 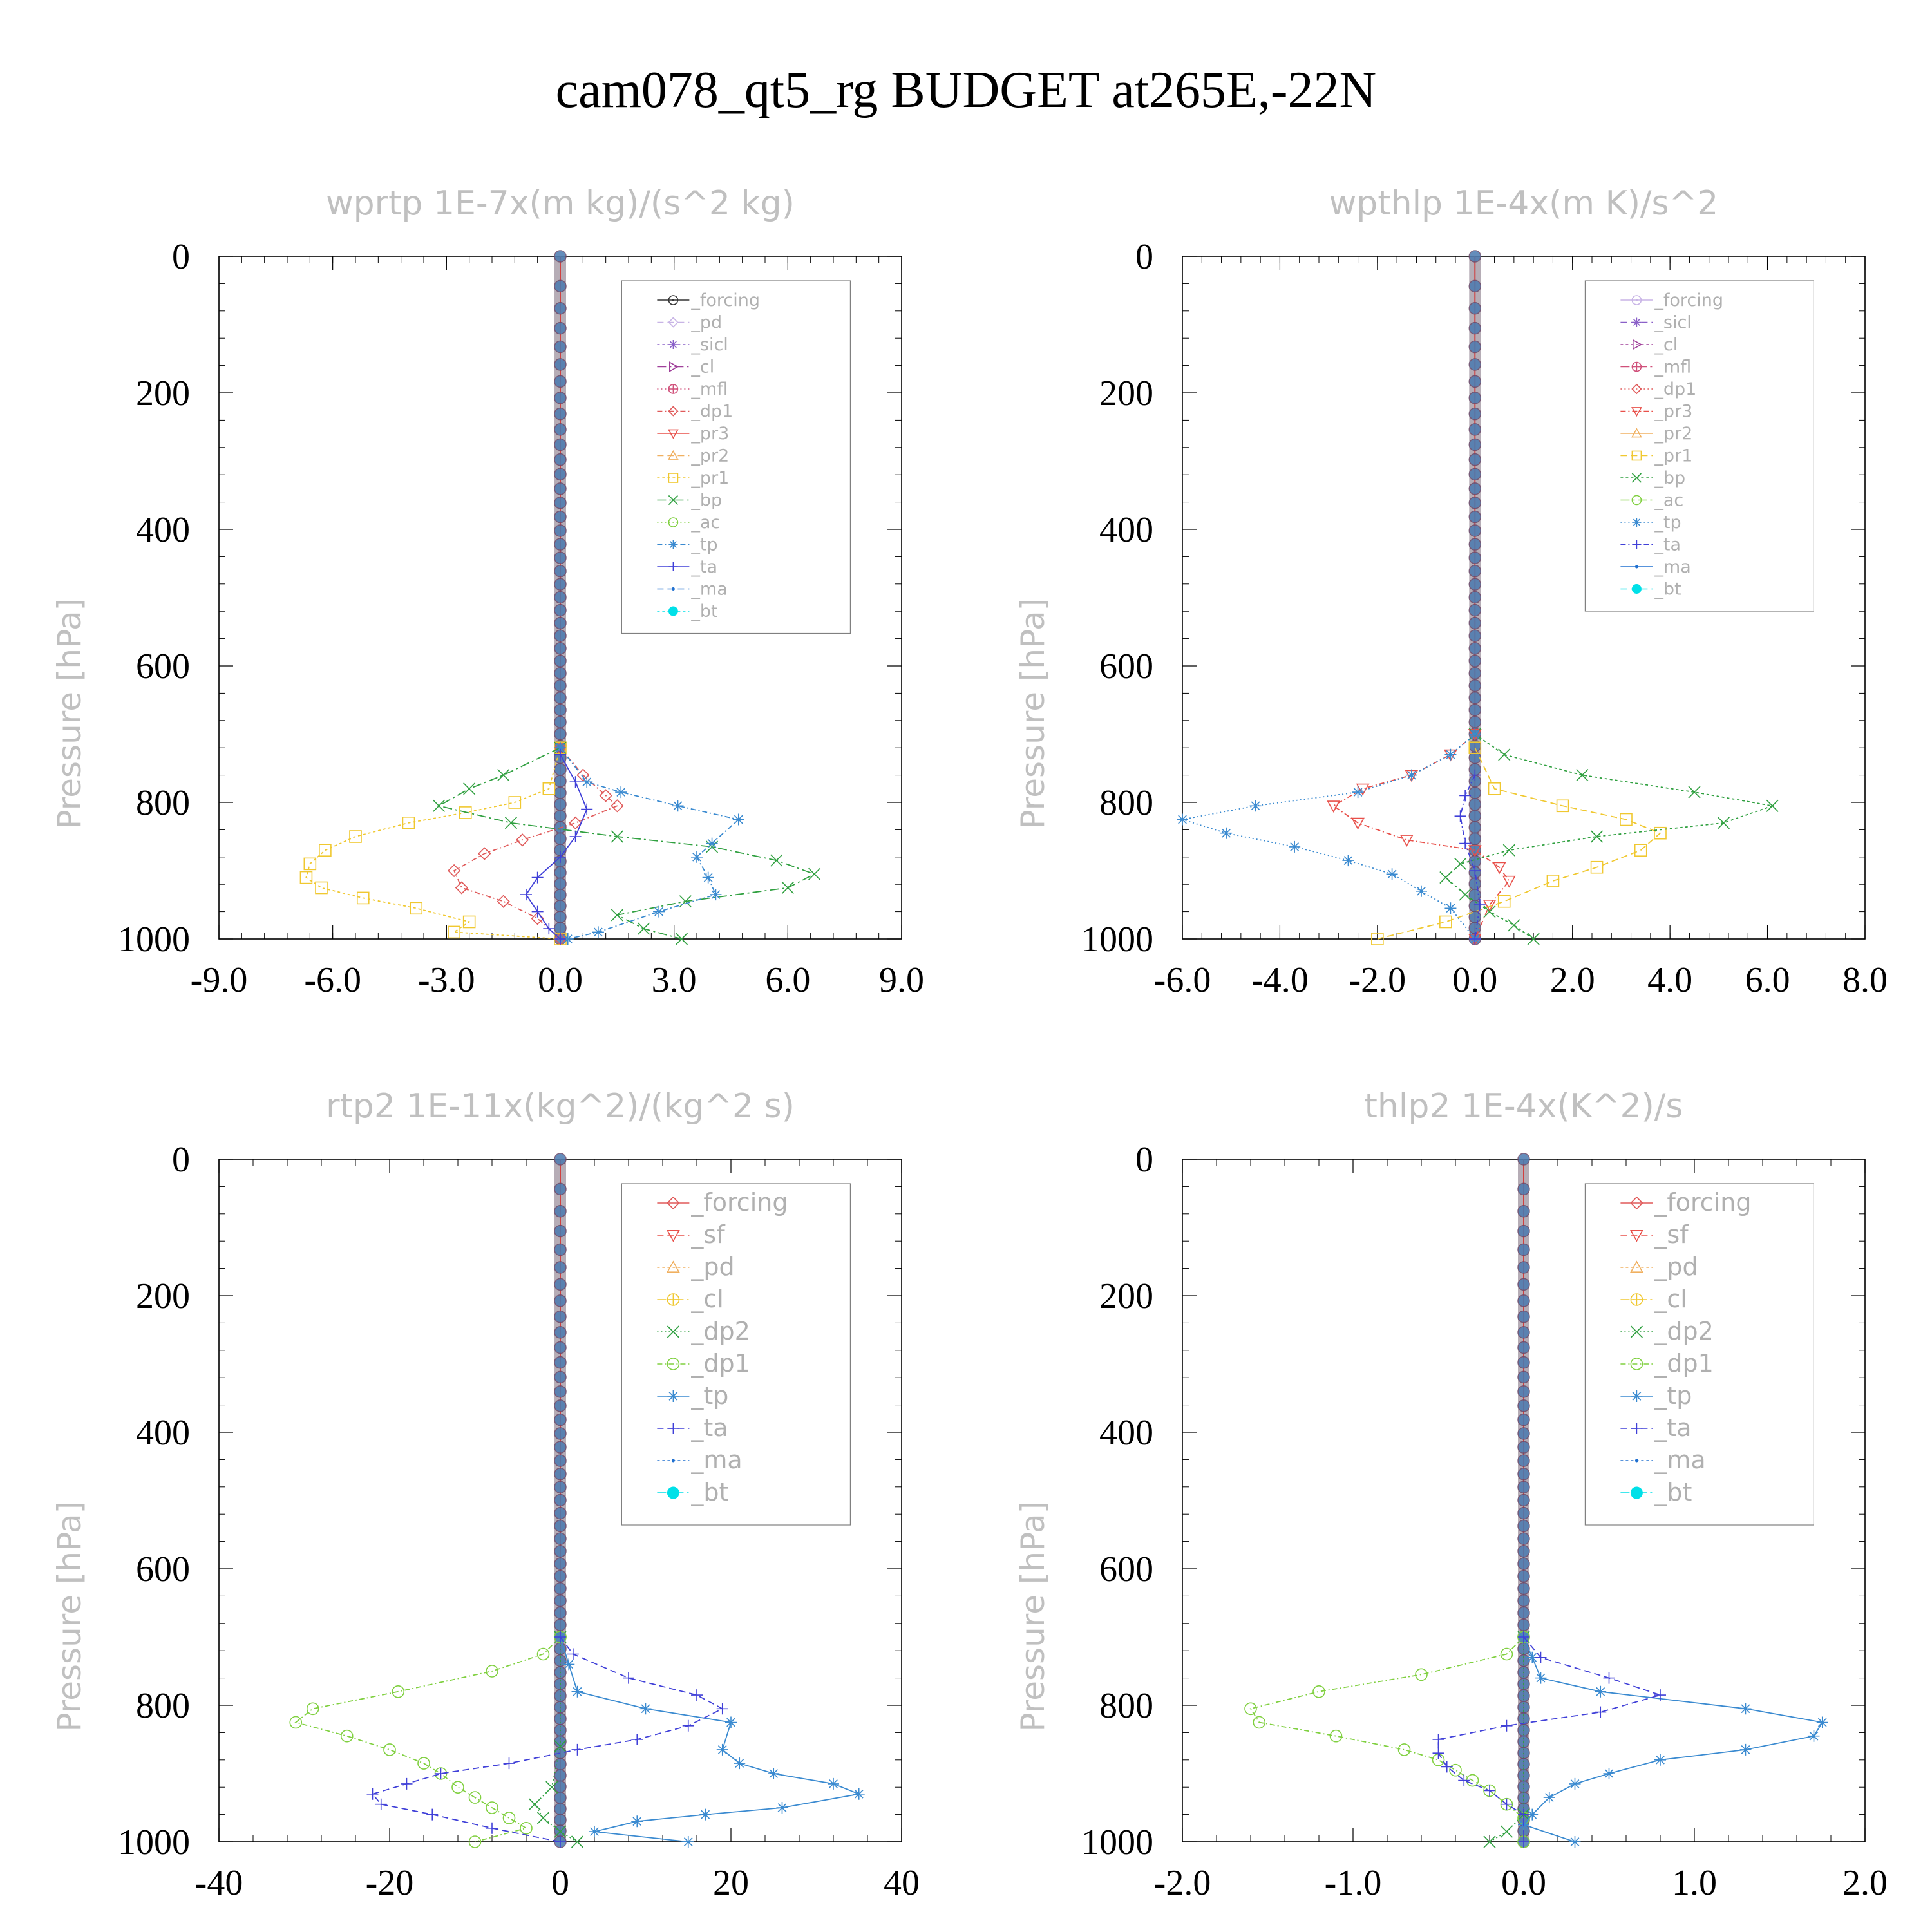 What do you see at coordinates (163, 667) in the screenshot?
I see `y-tick-label: 600` at bounding box center [163, 667].